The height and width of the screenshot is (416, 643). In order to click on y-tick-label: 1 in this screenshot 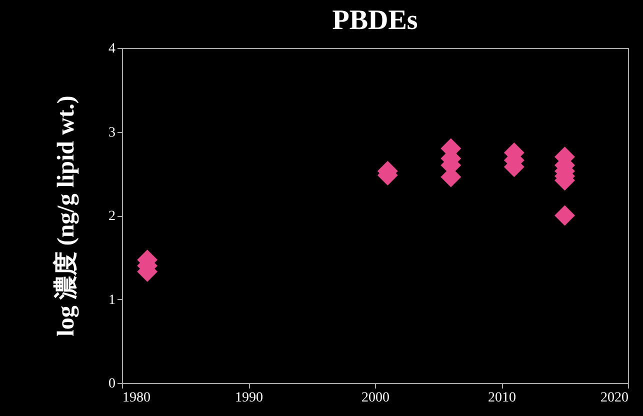, I will do `click(112, 300)`.